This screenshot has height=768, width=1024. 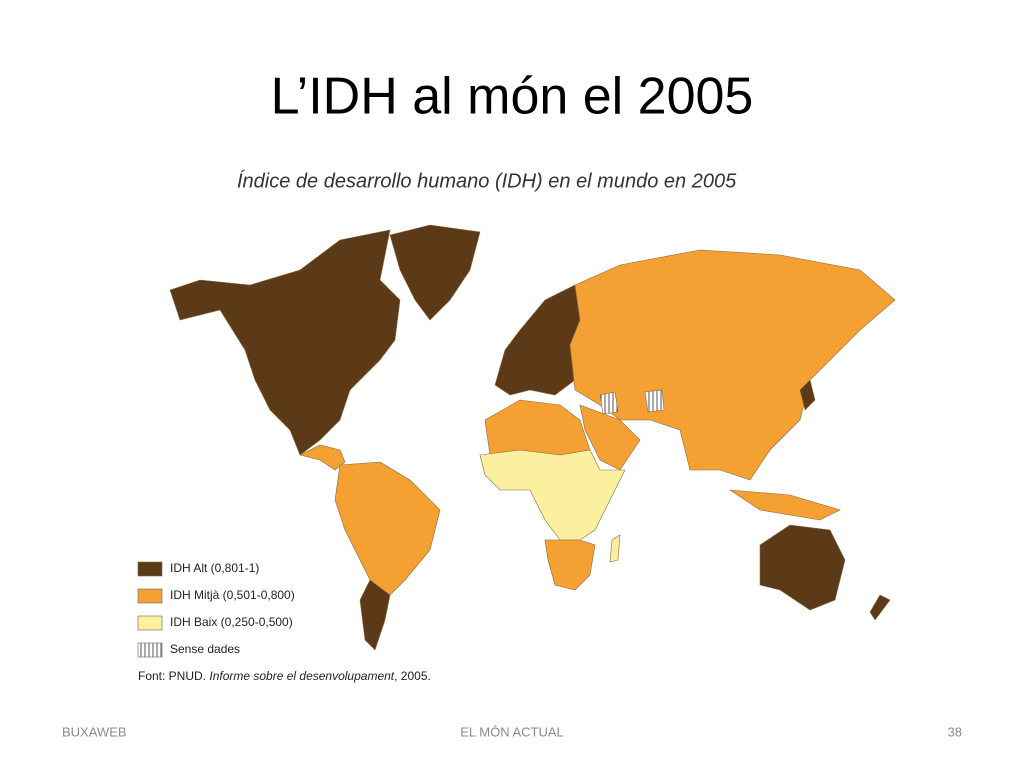 I want to click on southern-africa, so click(x=570, y=565).